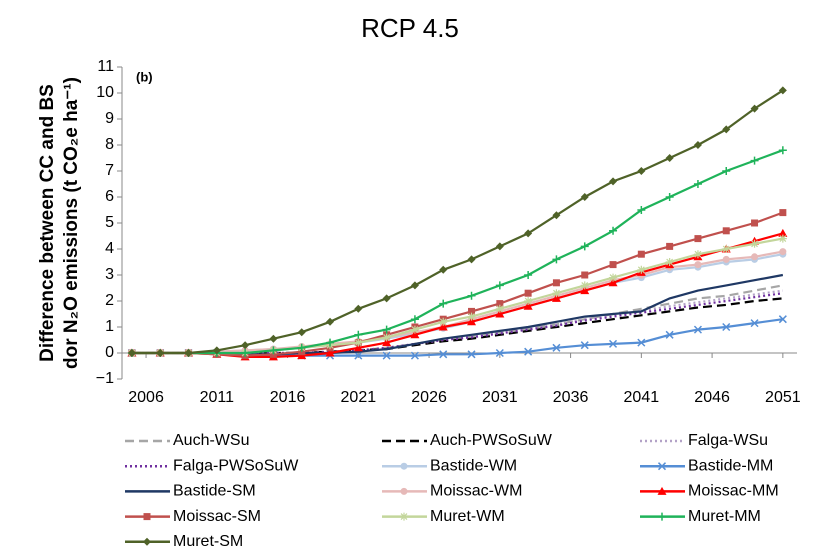 This screenshot has height=554, width=817. I want to click on x-tick-label: 2031, so click(500, 397).